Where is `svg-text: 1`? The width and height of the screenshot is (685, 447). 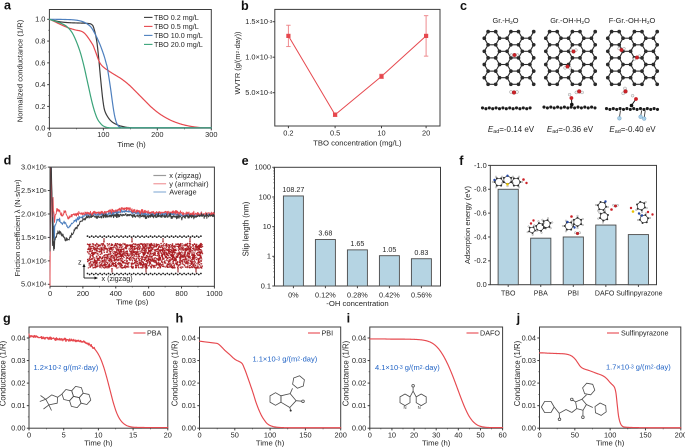
svg-text: 1 is located at coordinates (269, 256).